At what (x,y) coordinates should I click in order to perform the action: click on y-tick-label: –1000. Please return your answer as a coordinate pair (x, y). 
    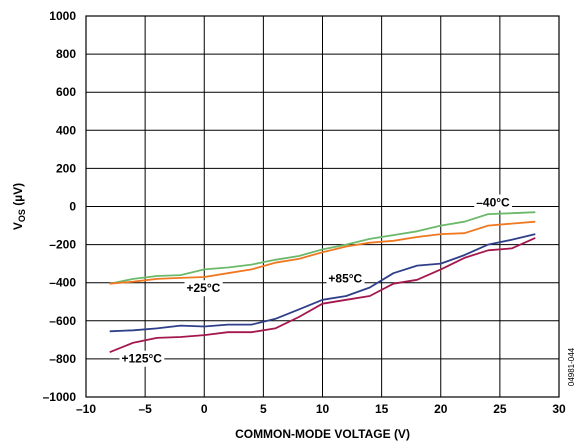
    Looking at the image, I should click on (60, 397).